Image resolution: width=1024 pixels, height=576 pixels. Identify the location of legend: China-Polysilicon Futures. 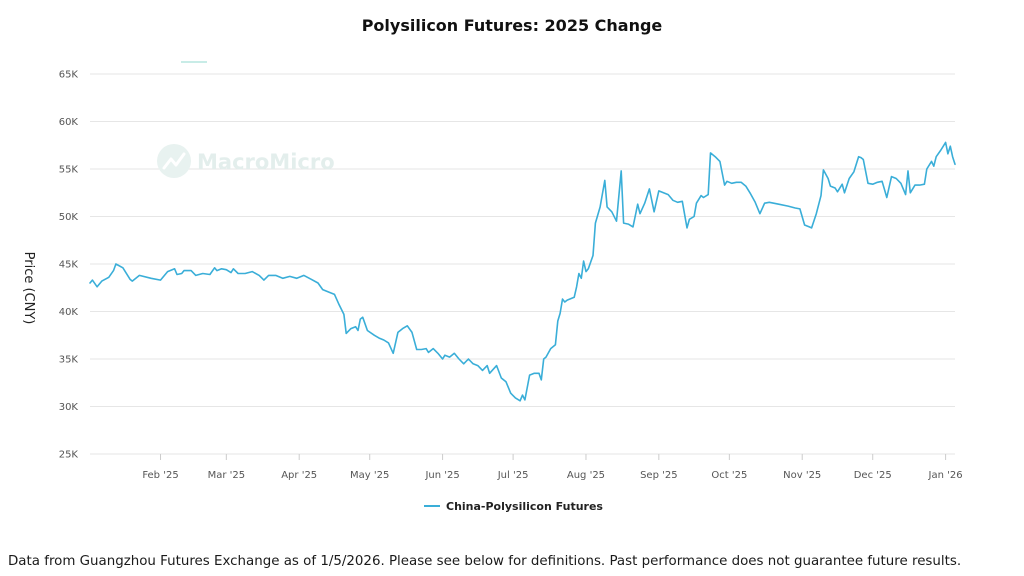
(513, 506).